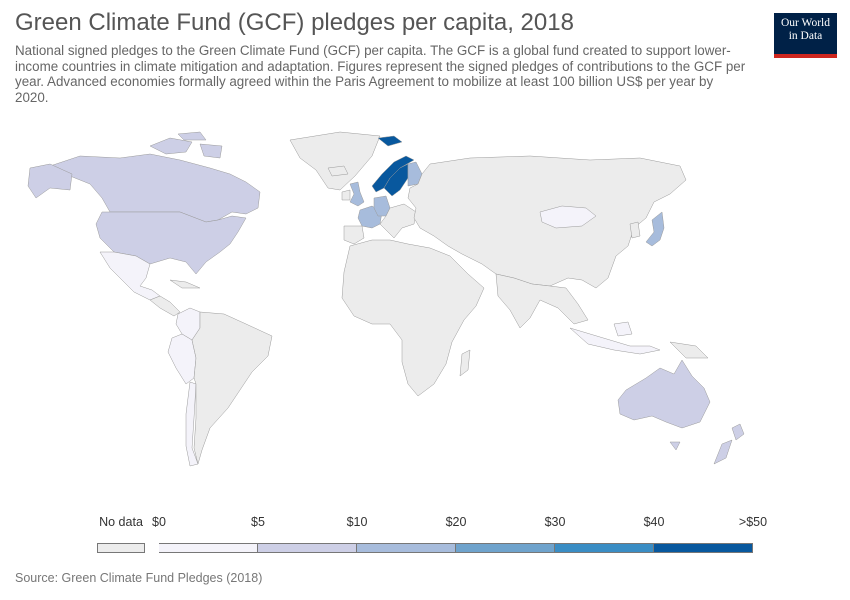 This screenshot has height=600, width=850. What do you see at coordinates (185, 284) in the screenshot?
I see `region-caribbean` at bounding box center [185, 284].